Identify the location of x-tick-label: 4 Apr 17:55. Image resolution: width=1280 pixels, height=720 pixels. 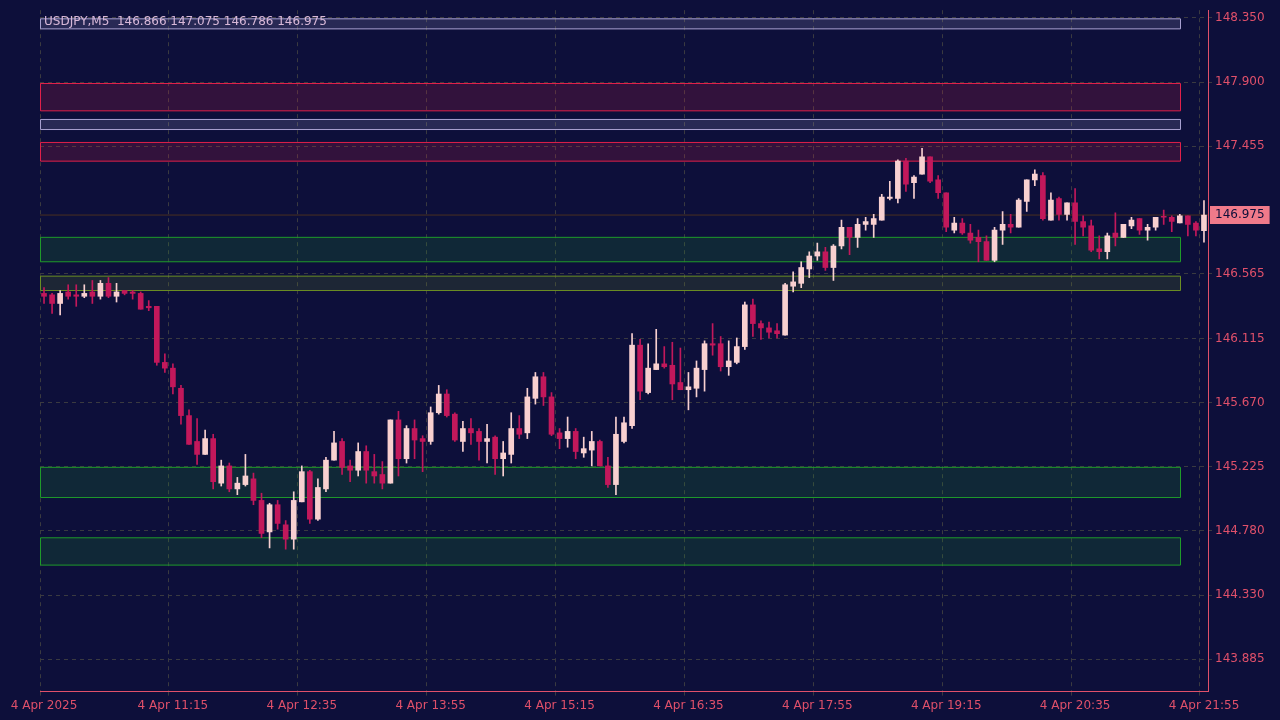
(817, 704).